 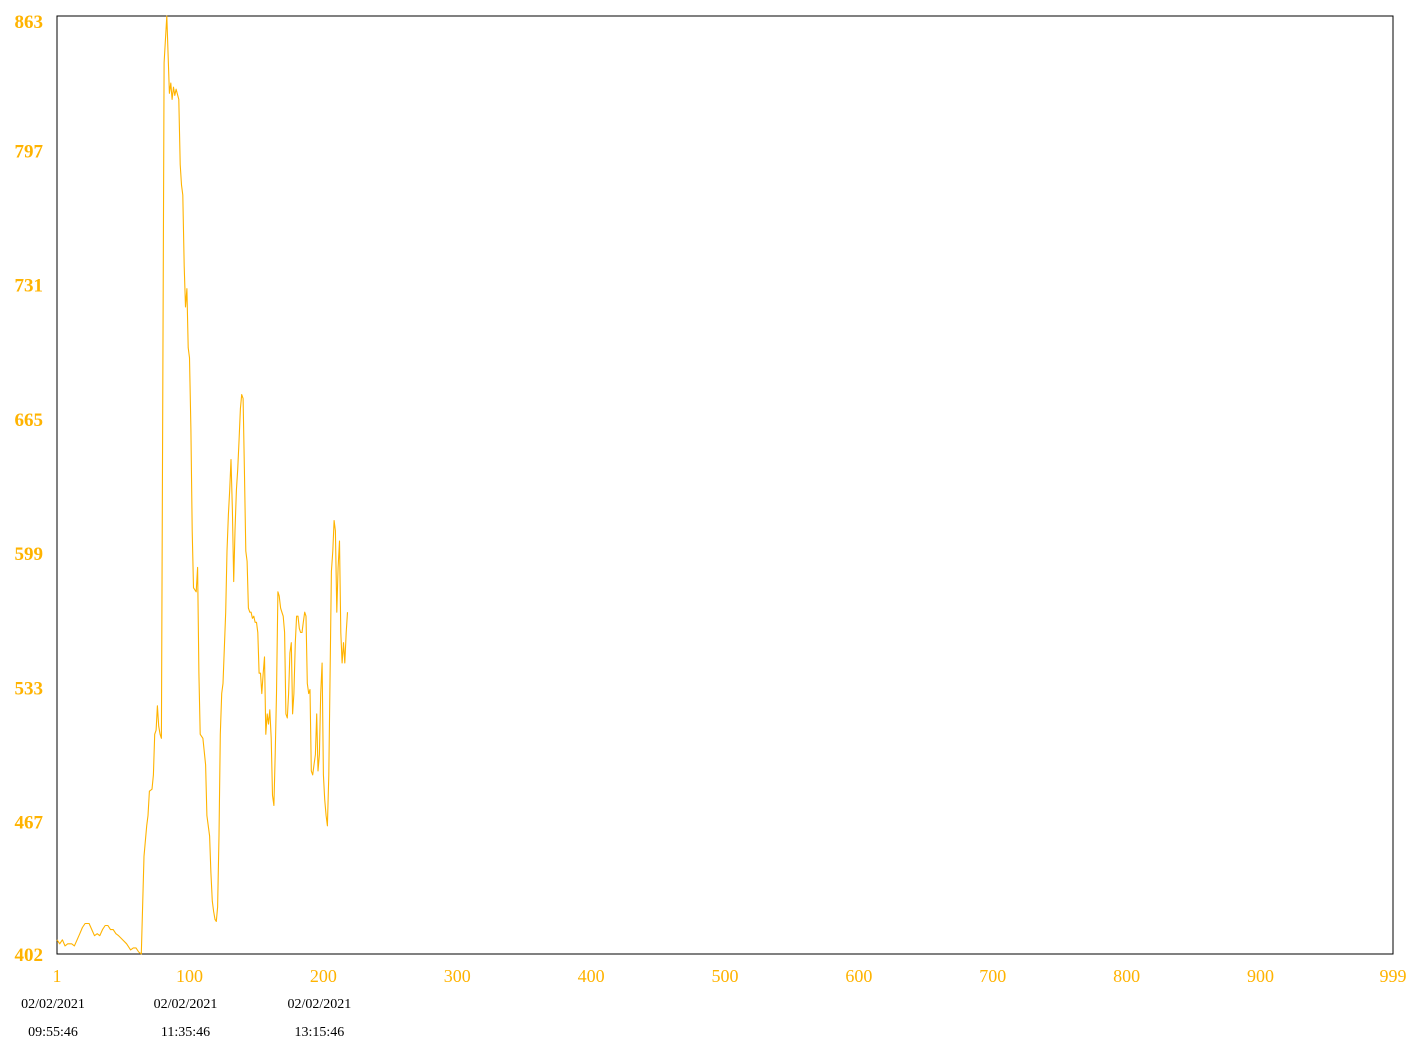 I want to click on y-tick-label: 467, so click(x=29, y=823).